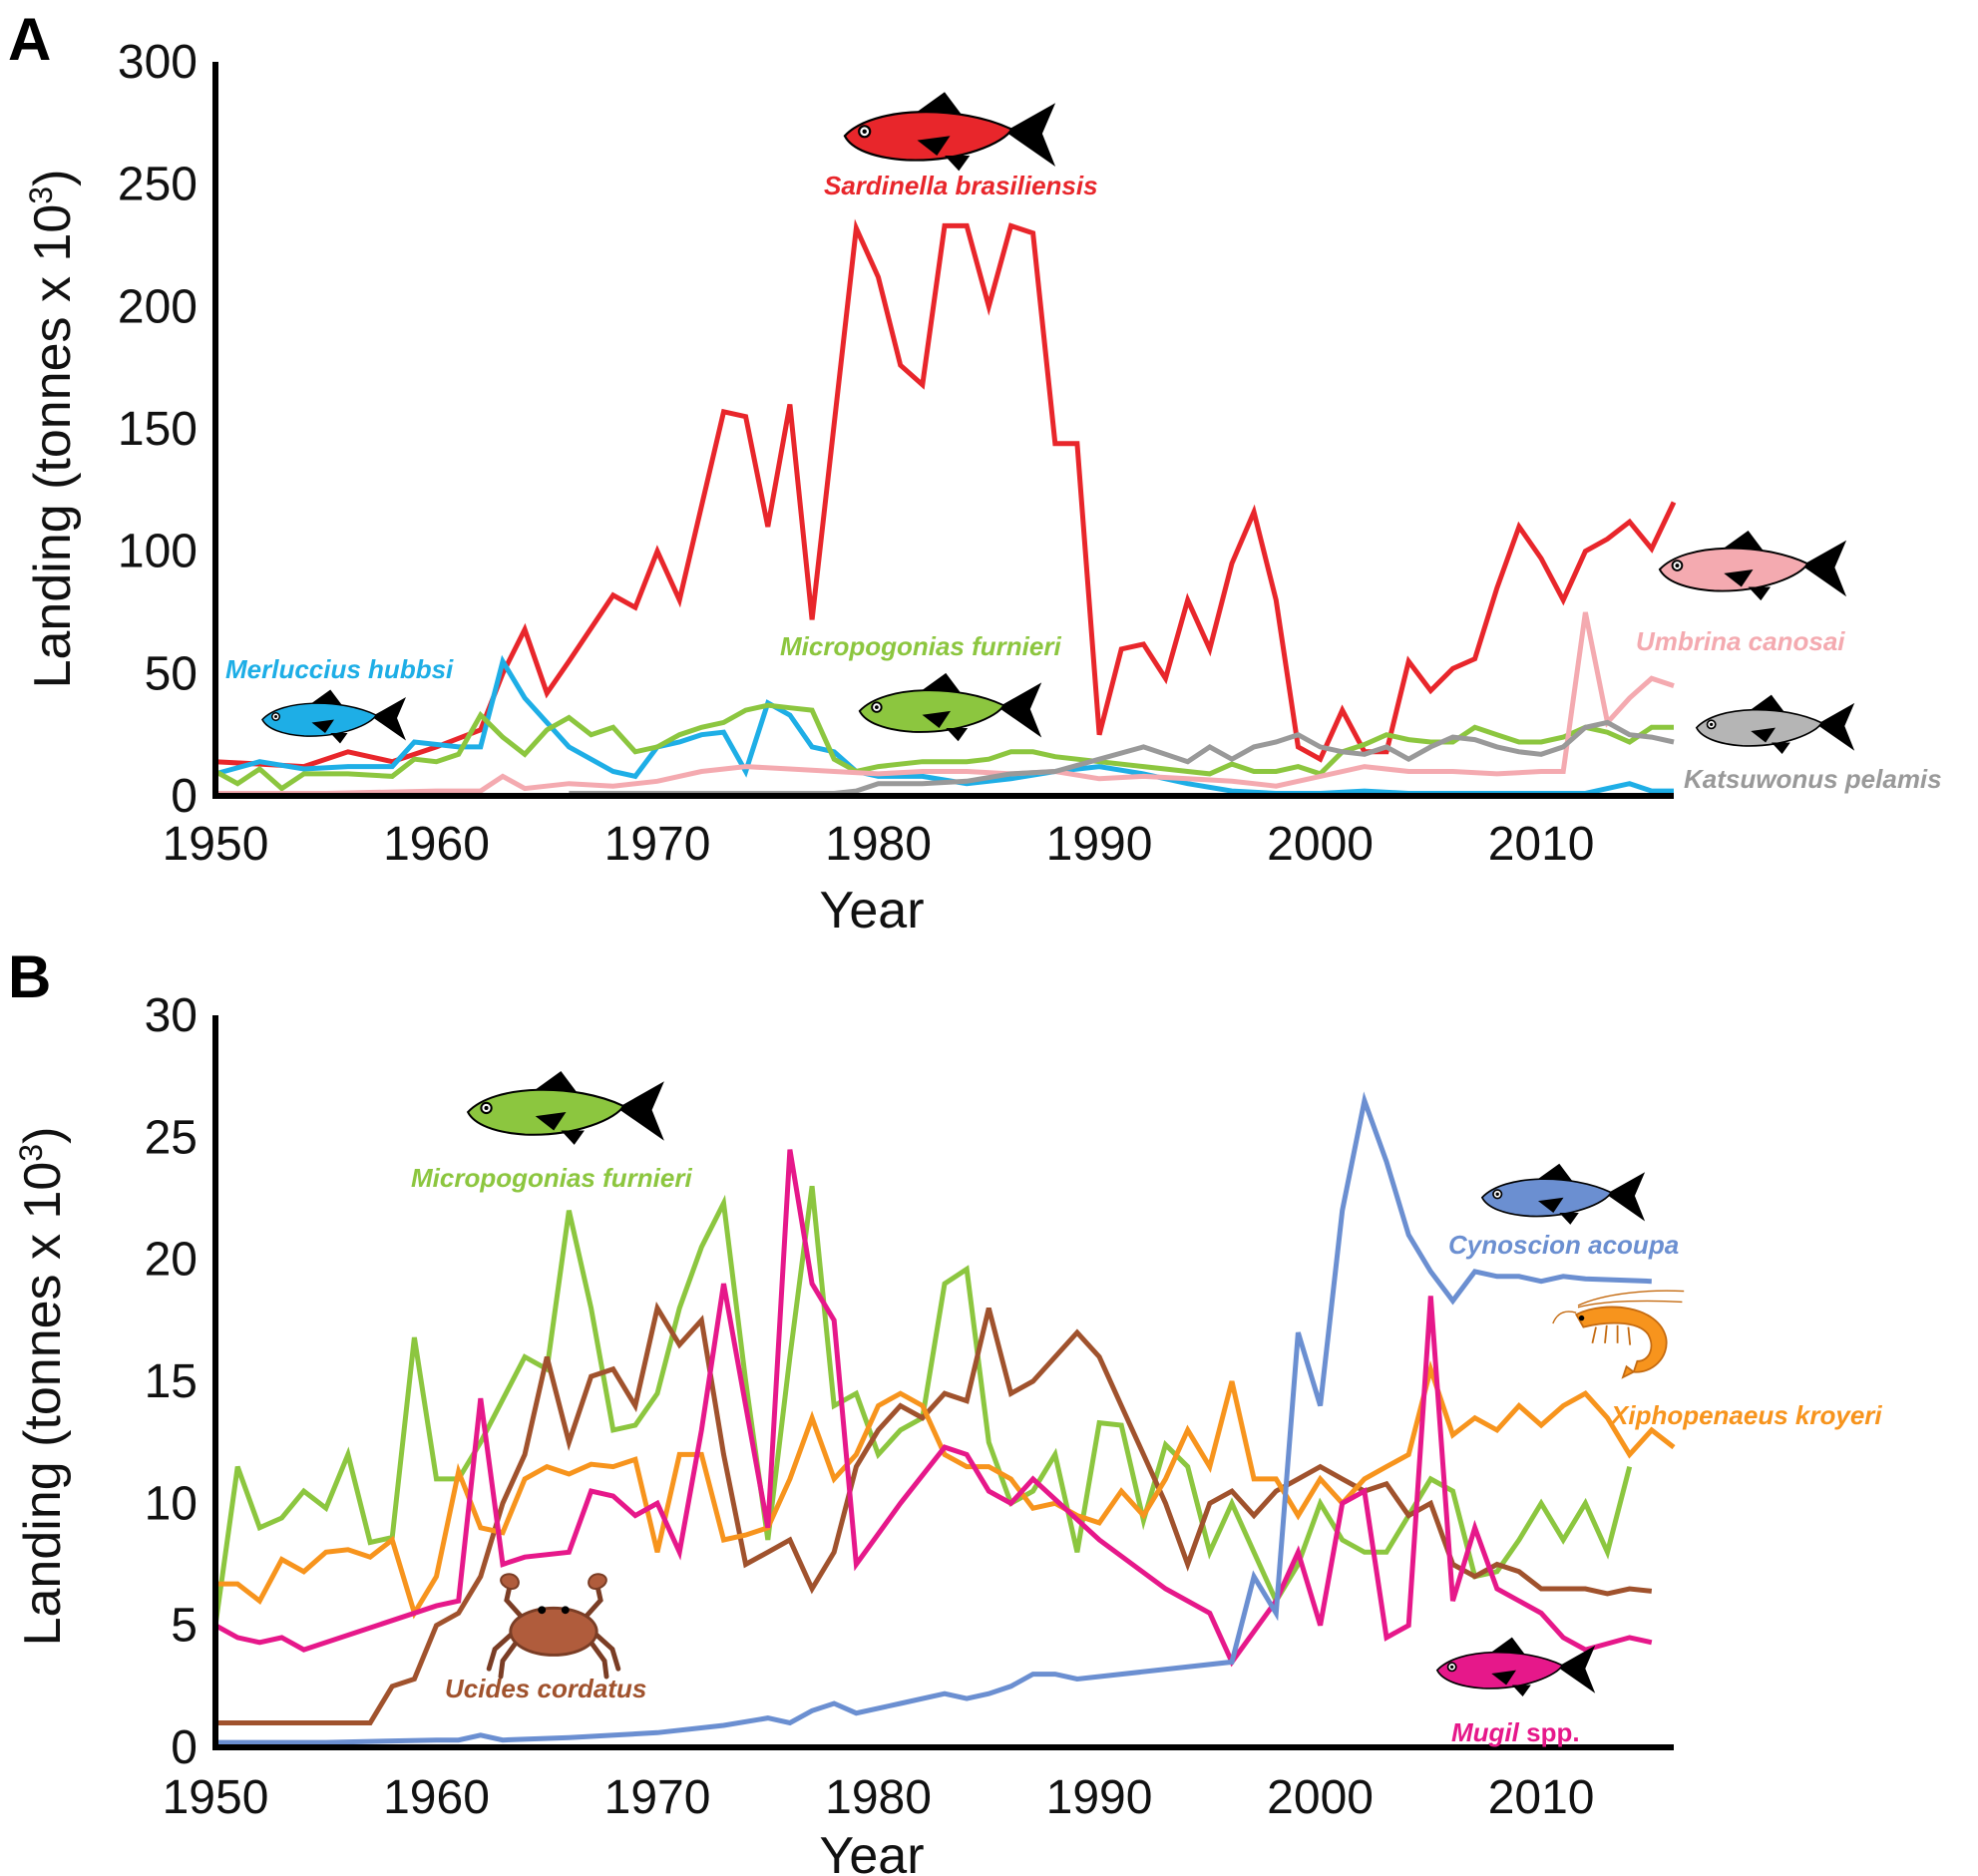 The width and height of the screenshot is (1978, 1876). I want to click on panel-a-x-ticks: 1950 1960 1970 1980 1990 2000 2010, so click(879, 844).